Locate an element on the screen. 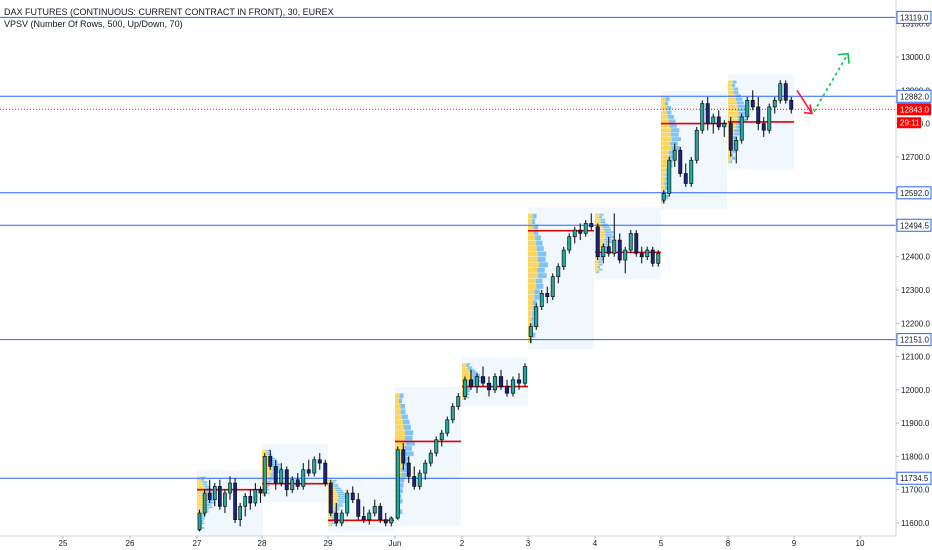 The image size is (932, 550). x-tick-label: 27 is located at coordinates (197, 543).